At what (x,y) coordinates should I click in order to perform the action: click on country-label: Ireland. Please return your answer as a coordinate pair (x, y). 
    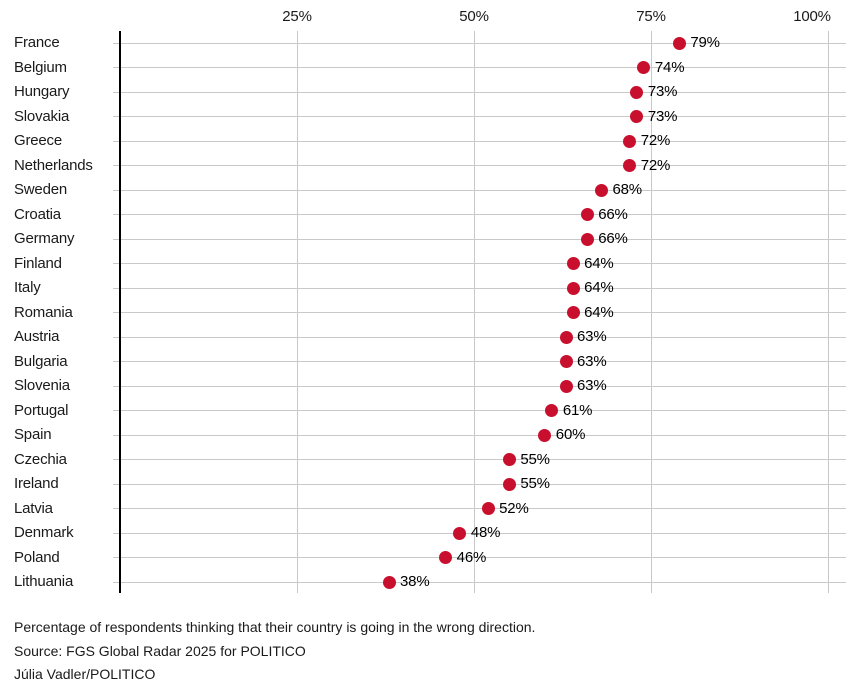
    Looking at the image, I should click on (36, 483).